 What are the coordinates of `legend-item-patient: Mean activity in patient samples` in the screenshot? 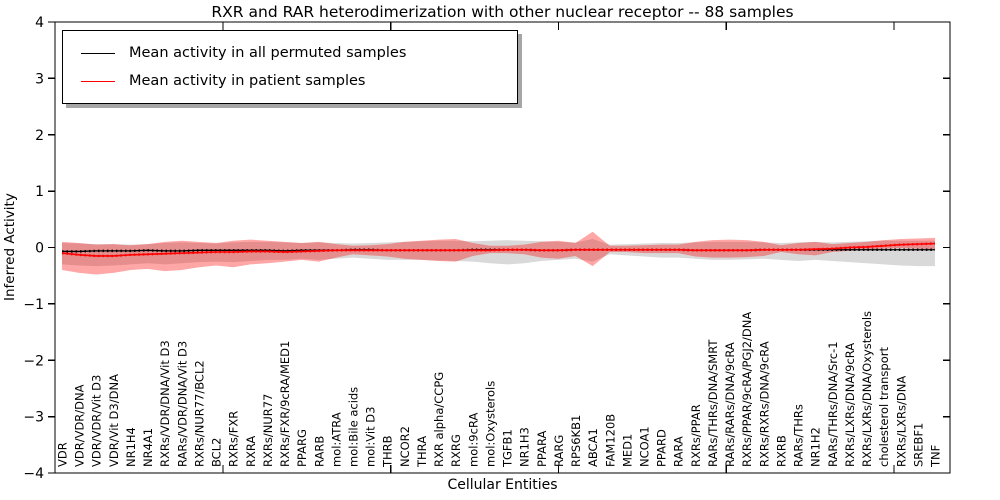 It's located at (290, 81).